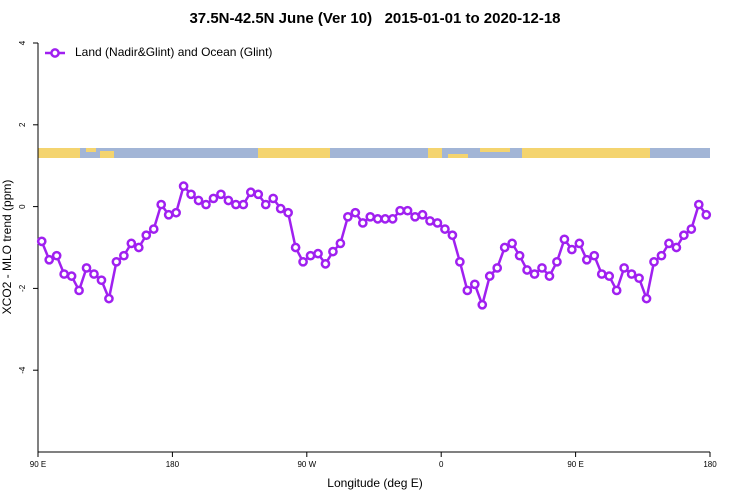 This screenshot has width=750, height=500. I want to click on x-tick-label: 0, so click(441, 464).